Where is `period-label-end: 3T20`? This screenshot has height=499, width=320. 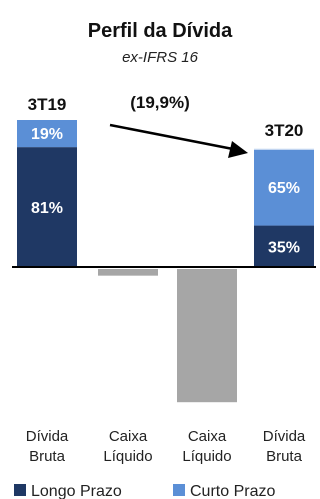
period-label-end: 3T20 is located at coordinates (284, 130).